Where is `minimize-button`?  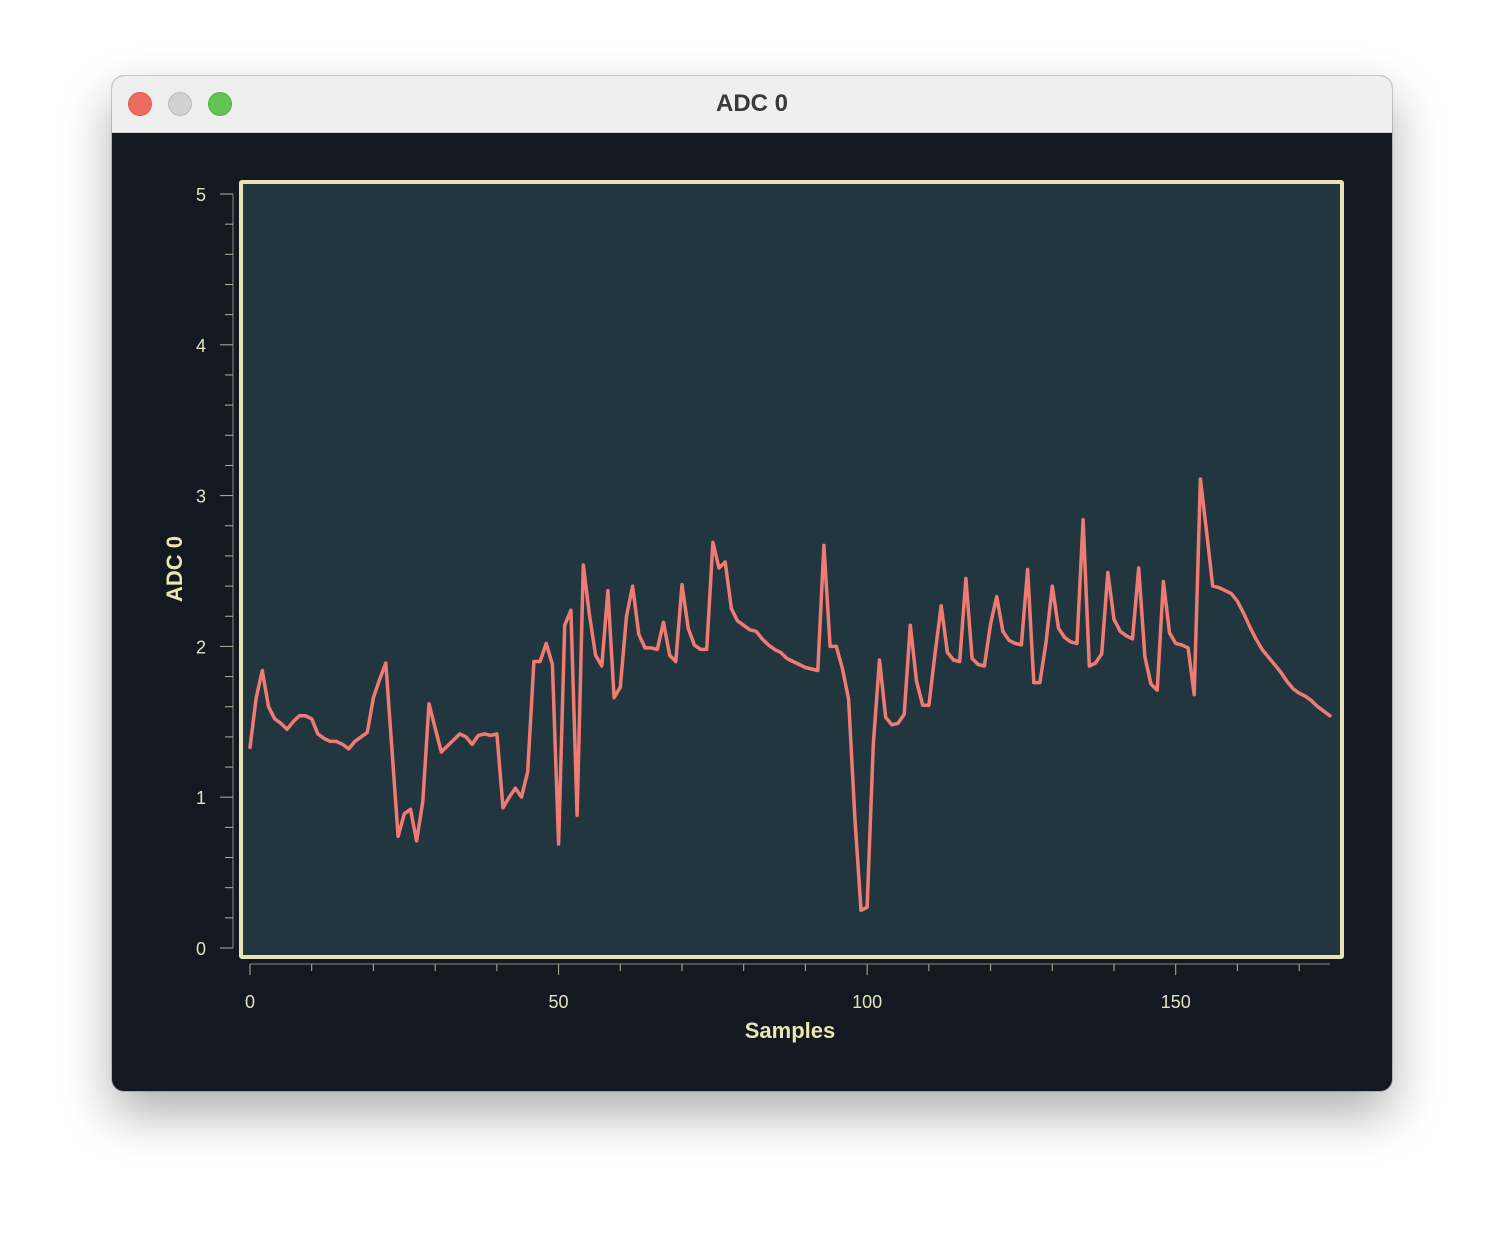 minimize-button is located at coordinates (180, 104).